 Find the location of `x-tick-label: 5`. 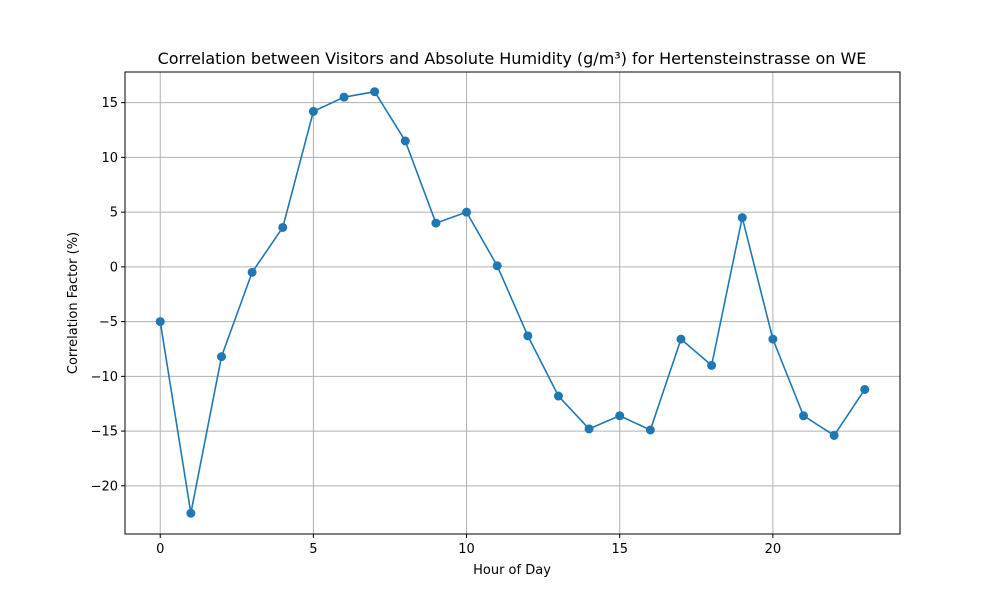

x-tick-label: 5 is located at coordinates (313, 549).